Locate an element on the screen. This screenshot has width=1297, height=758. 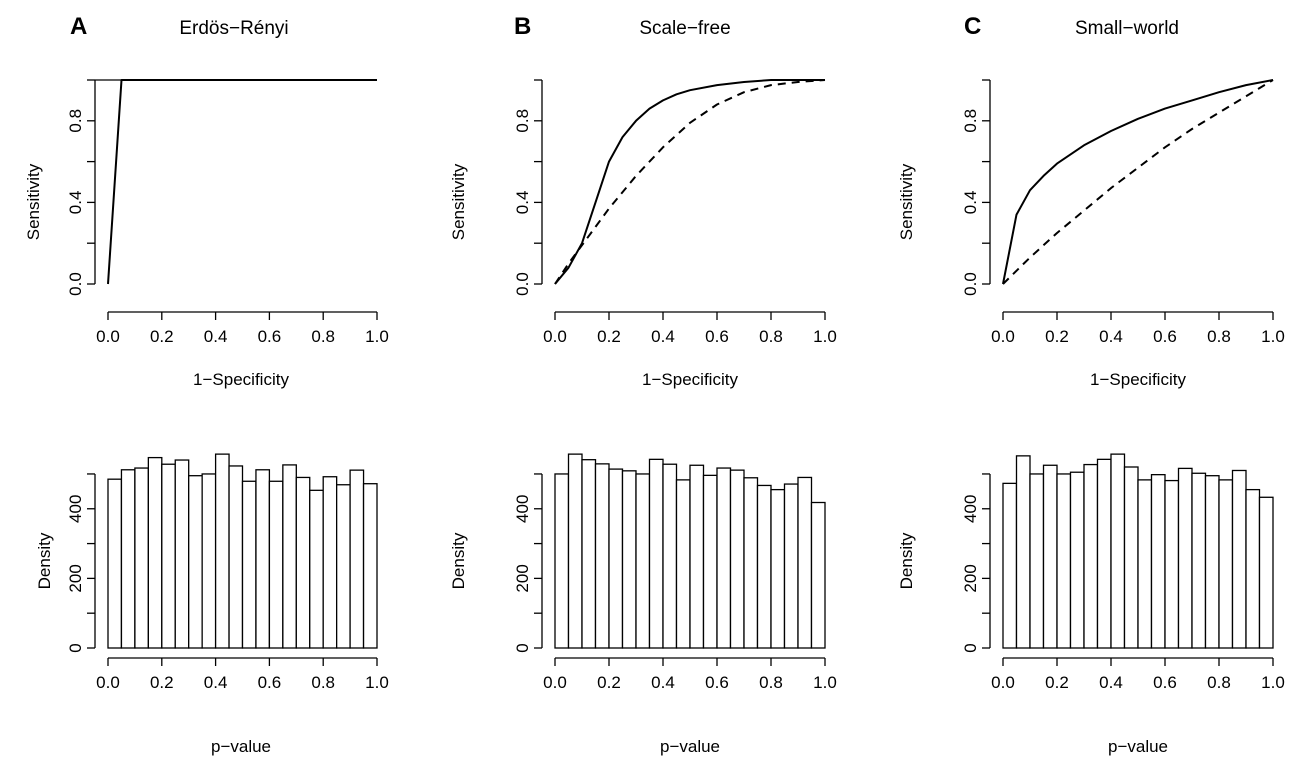
hist-plot-a: 0.0 0.2 0.4 0.6 0.8 1.0 0 200 400 is located at coordinates (227, 572).